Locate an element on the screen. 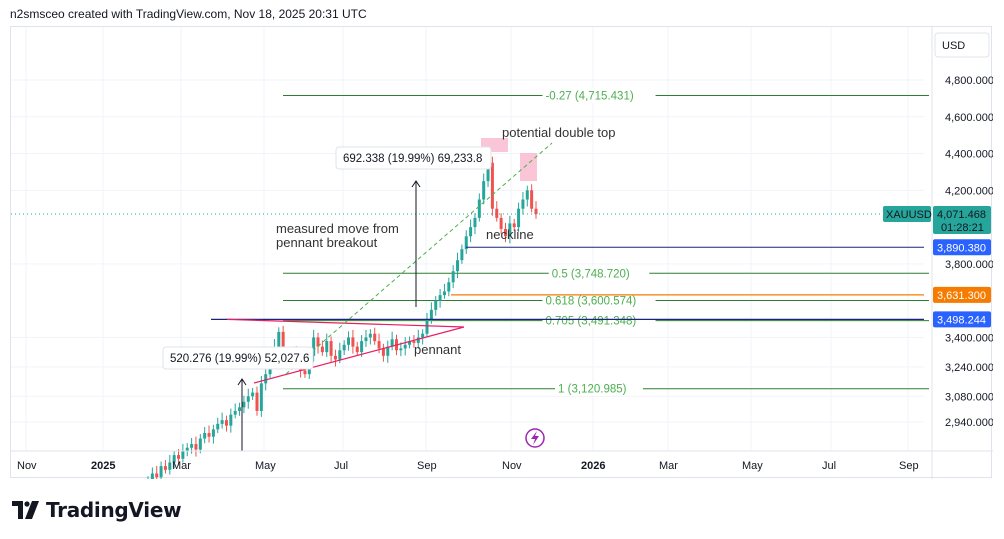  symbol-tag-text: XAUUSD is located at coordinates (909, 215).